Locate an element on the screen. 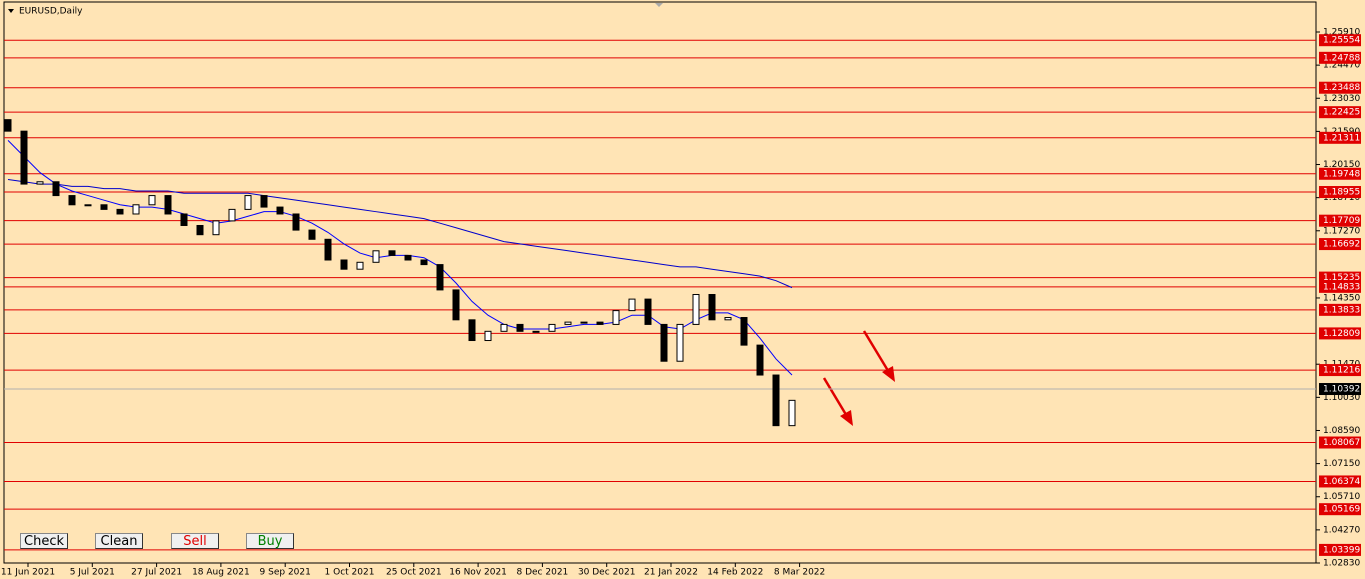 The width and height of the screenshot is (1365, 579). x-tick-label: 25 Oct 2021 is located at coordinates (414, 573).